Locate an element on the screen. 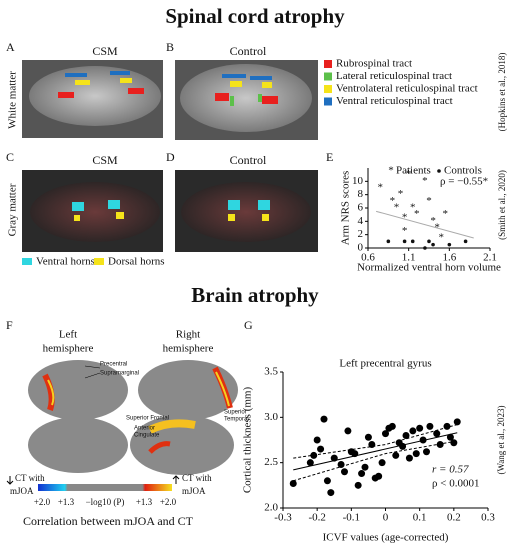 This screenshot has width=511, height=550. caption: Correlation between mJOA and CT is located at coordinates (108, 521).